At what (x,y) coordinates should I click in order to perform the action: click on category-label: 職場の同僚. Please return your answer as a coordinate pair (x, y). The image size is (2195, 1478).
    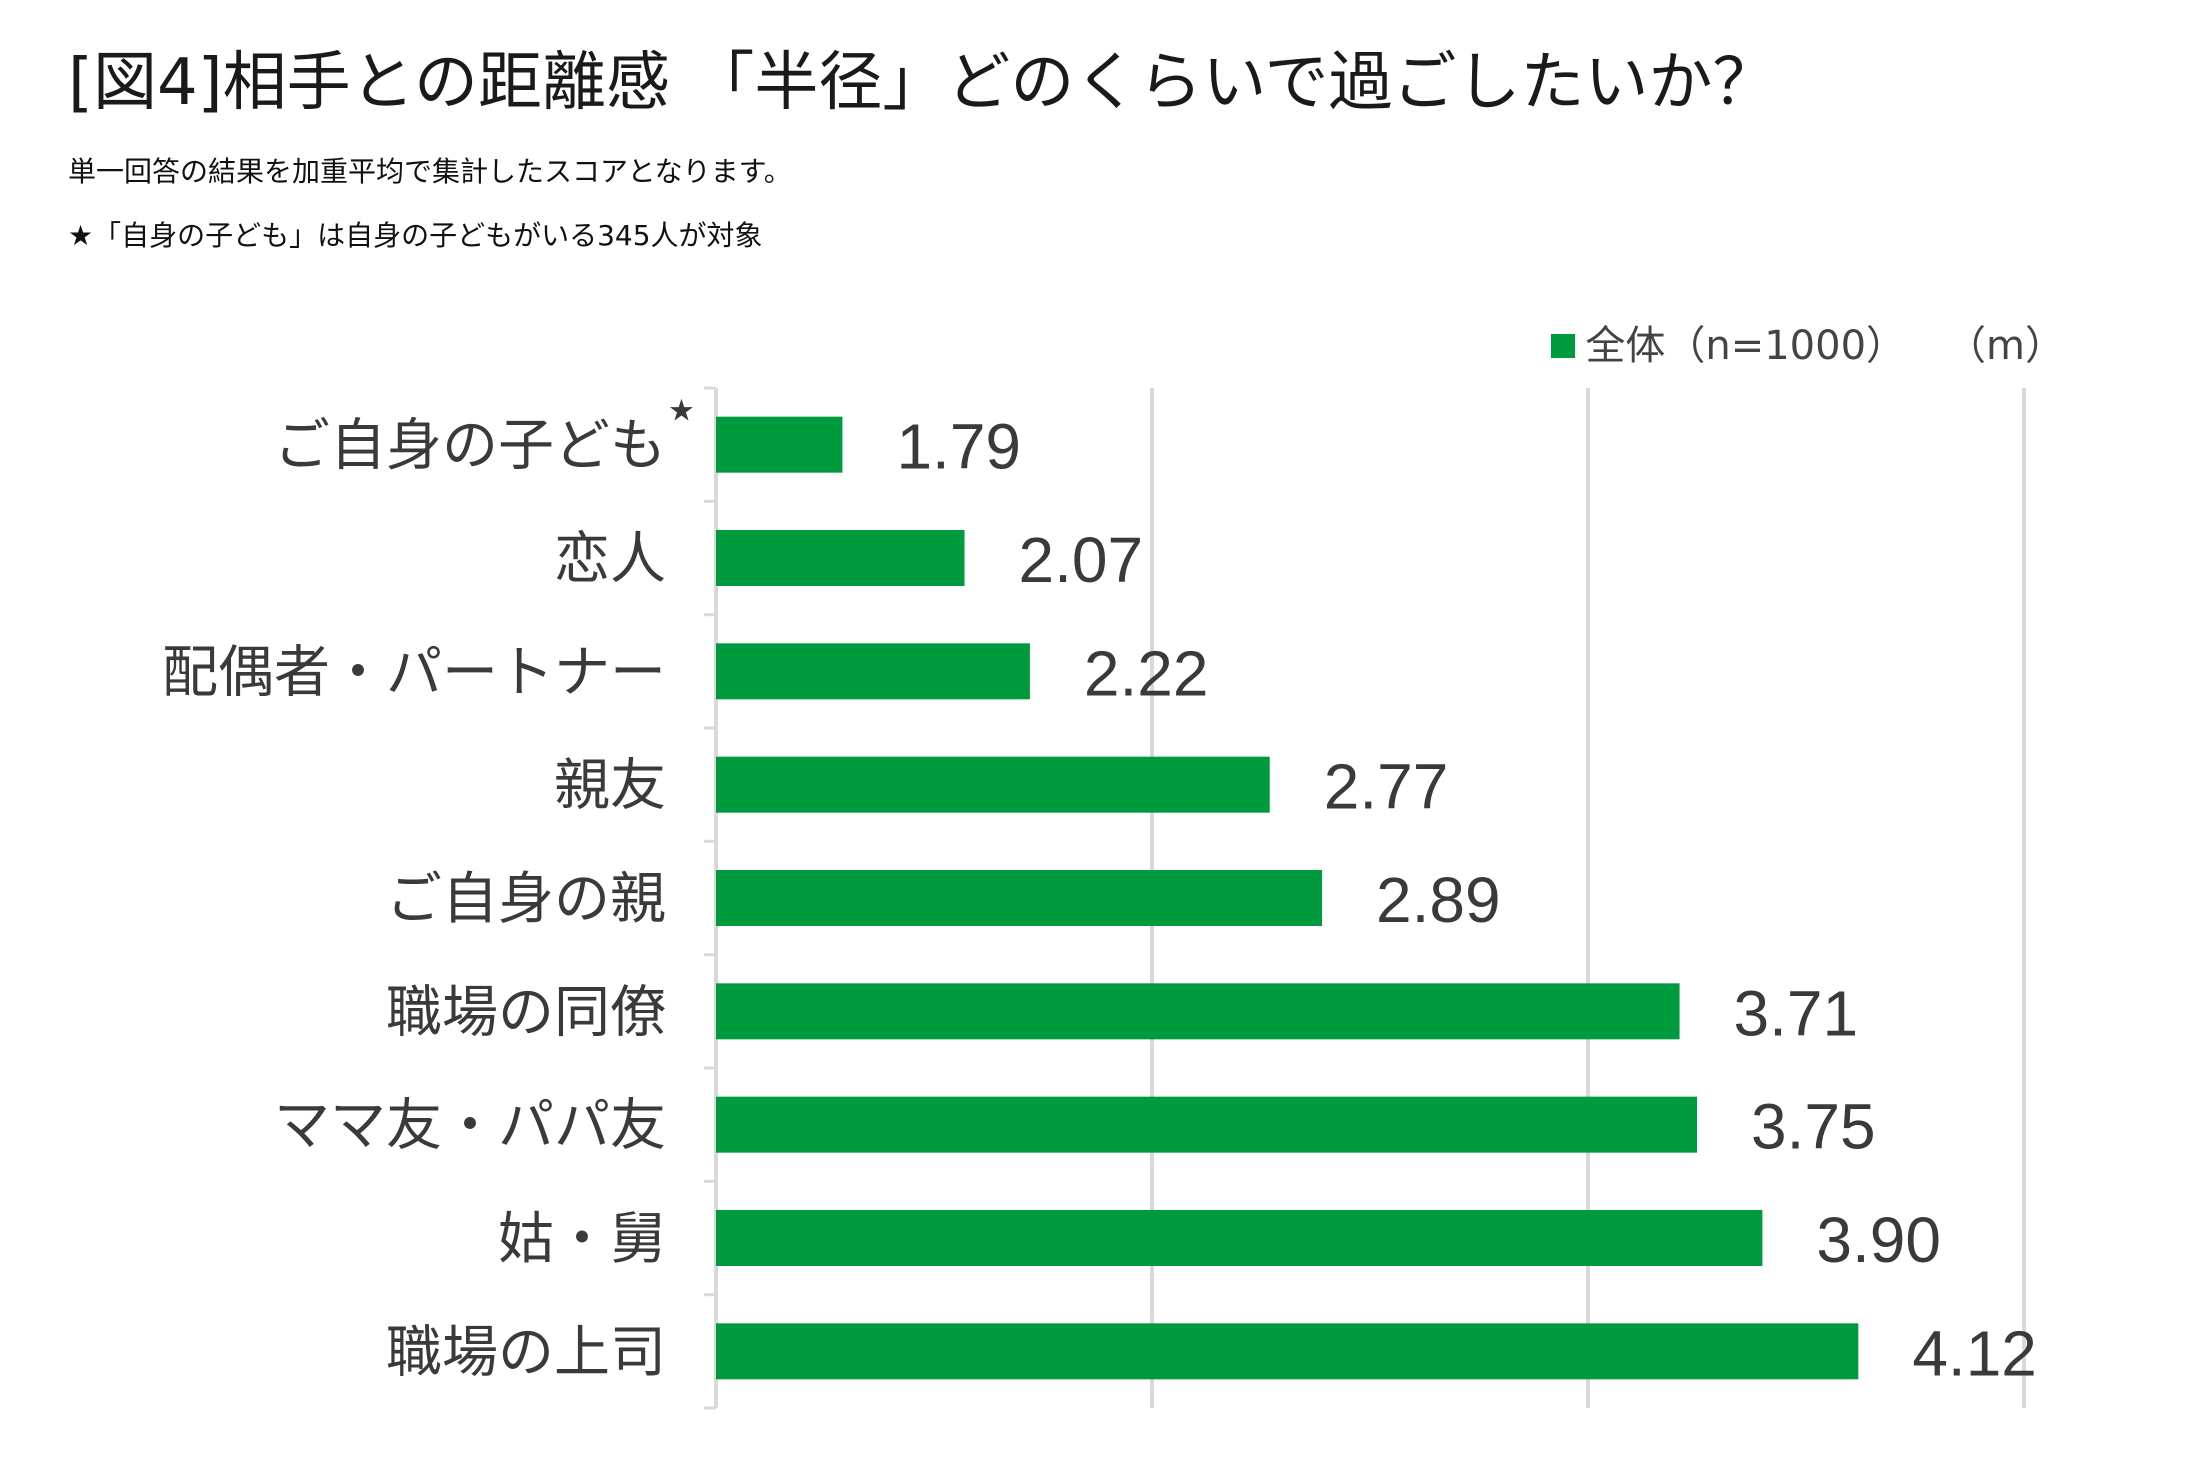
    Looking at the image, I should click on (526, 1012).